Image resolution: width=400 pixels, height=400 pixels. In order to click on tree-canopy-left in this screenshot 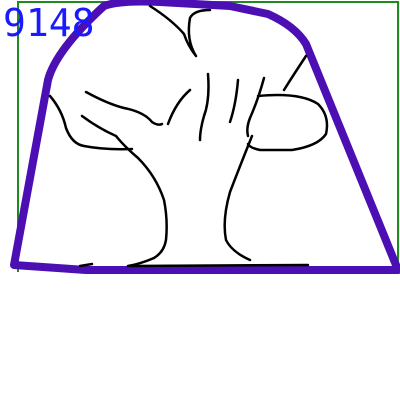, I will do `click(91, 122)`.